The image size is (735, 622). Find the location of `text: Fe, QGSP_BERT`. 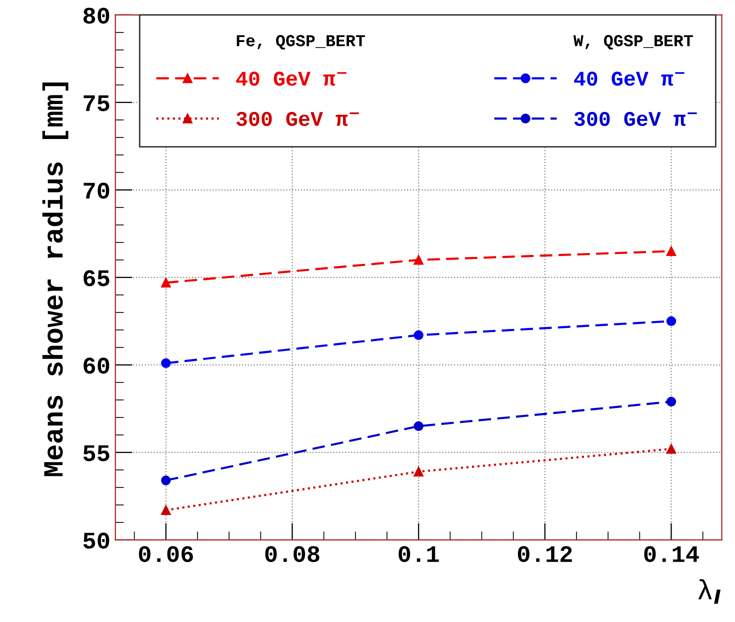

text: Fe, QGSP_BERT is located at coordinates (301, 42).